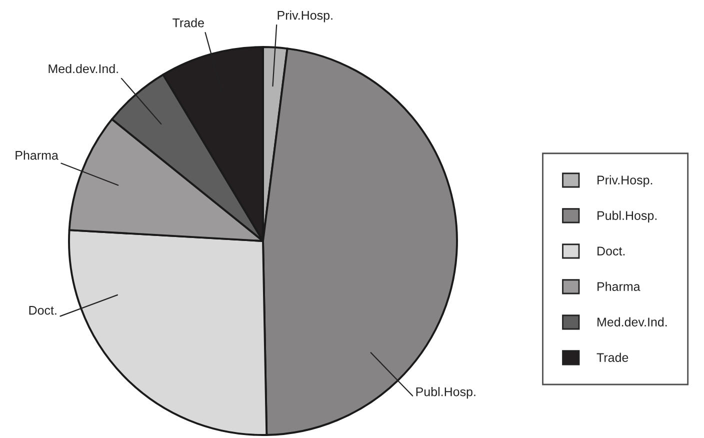 This screenshot has width=704, height=438. Describe the element at coordinates (625, 181) in the screenshot. I see `legend-label: Priv.Hosp.` at that location.